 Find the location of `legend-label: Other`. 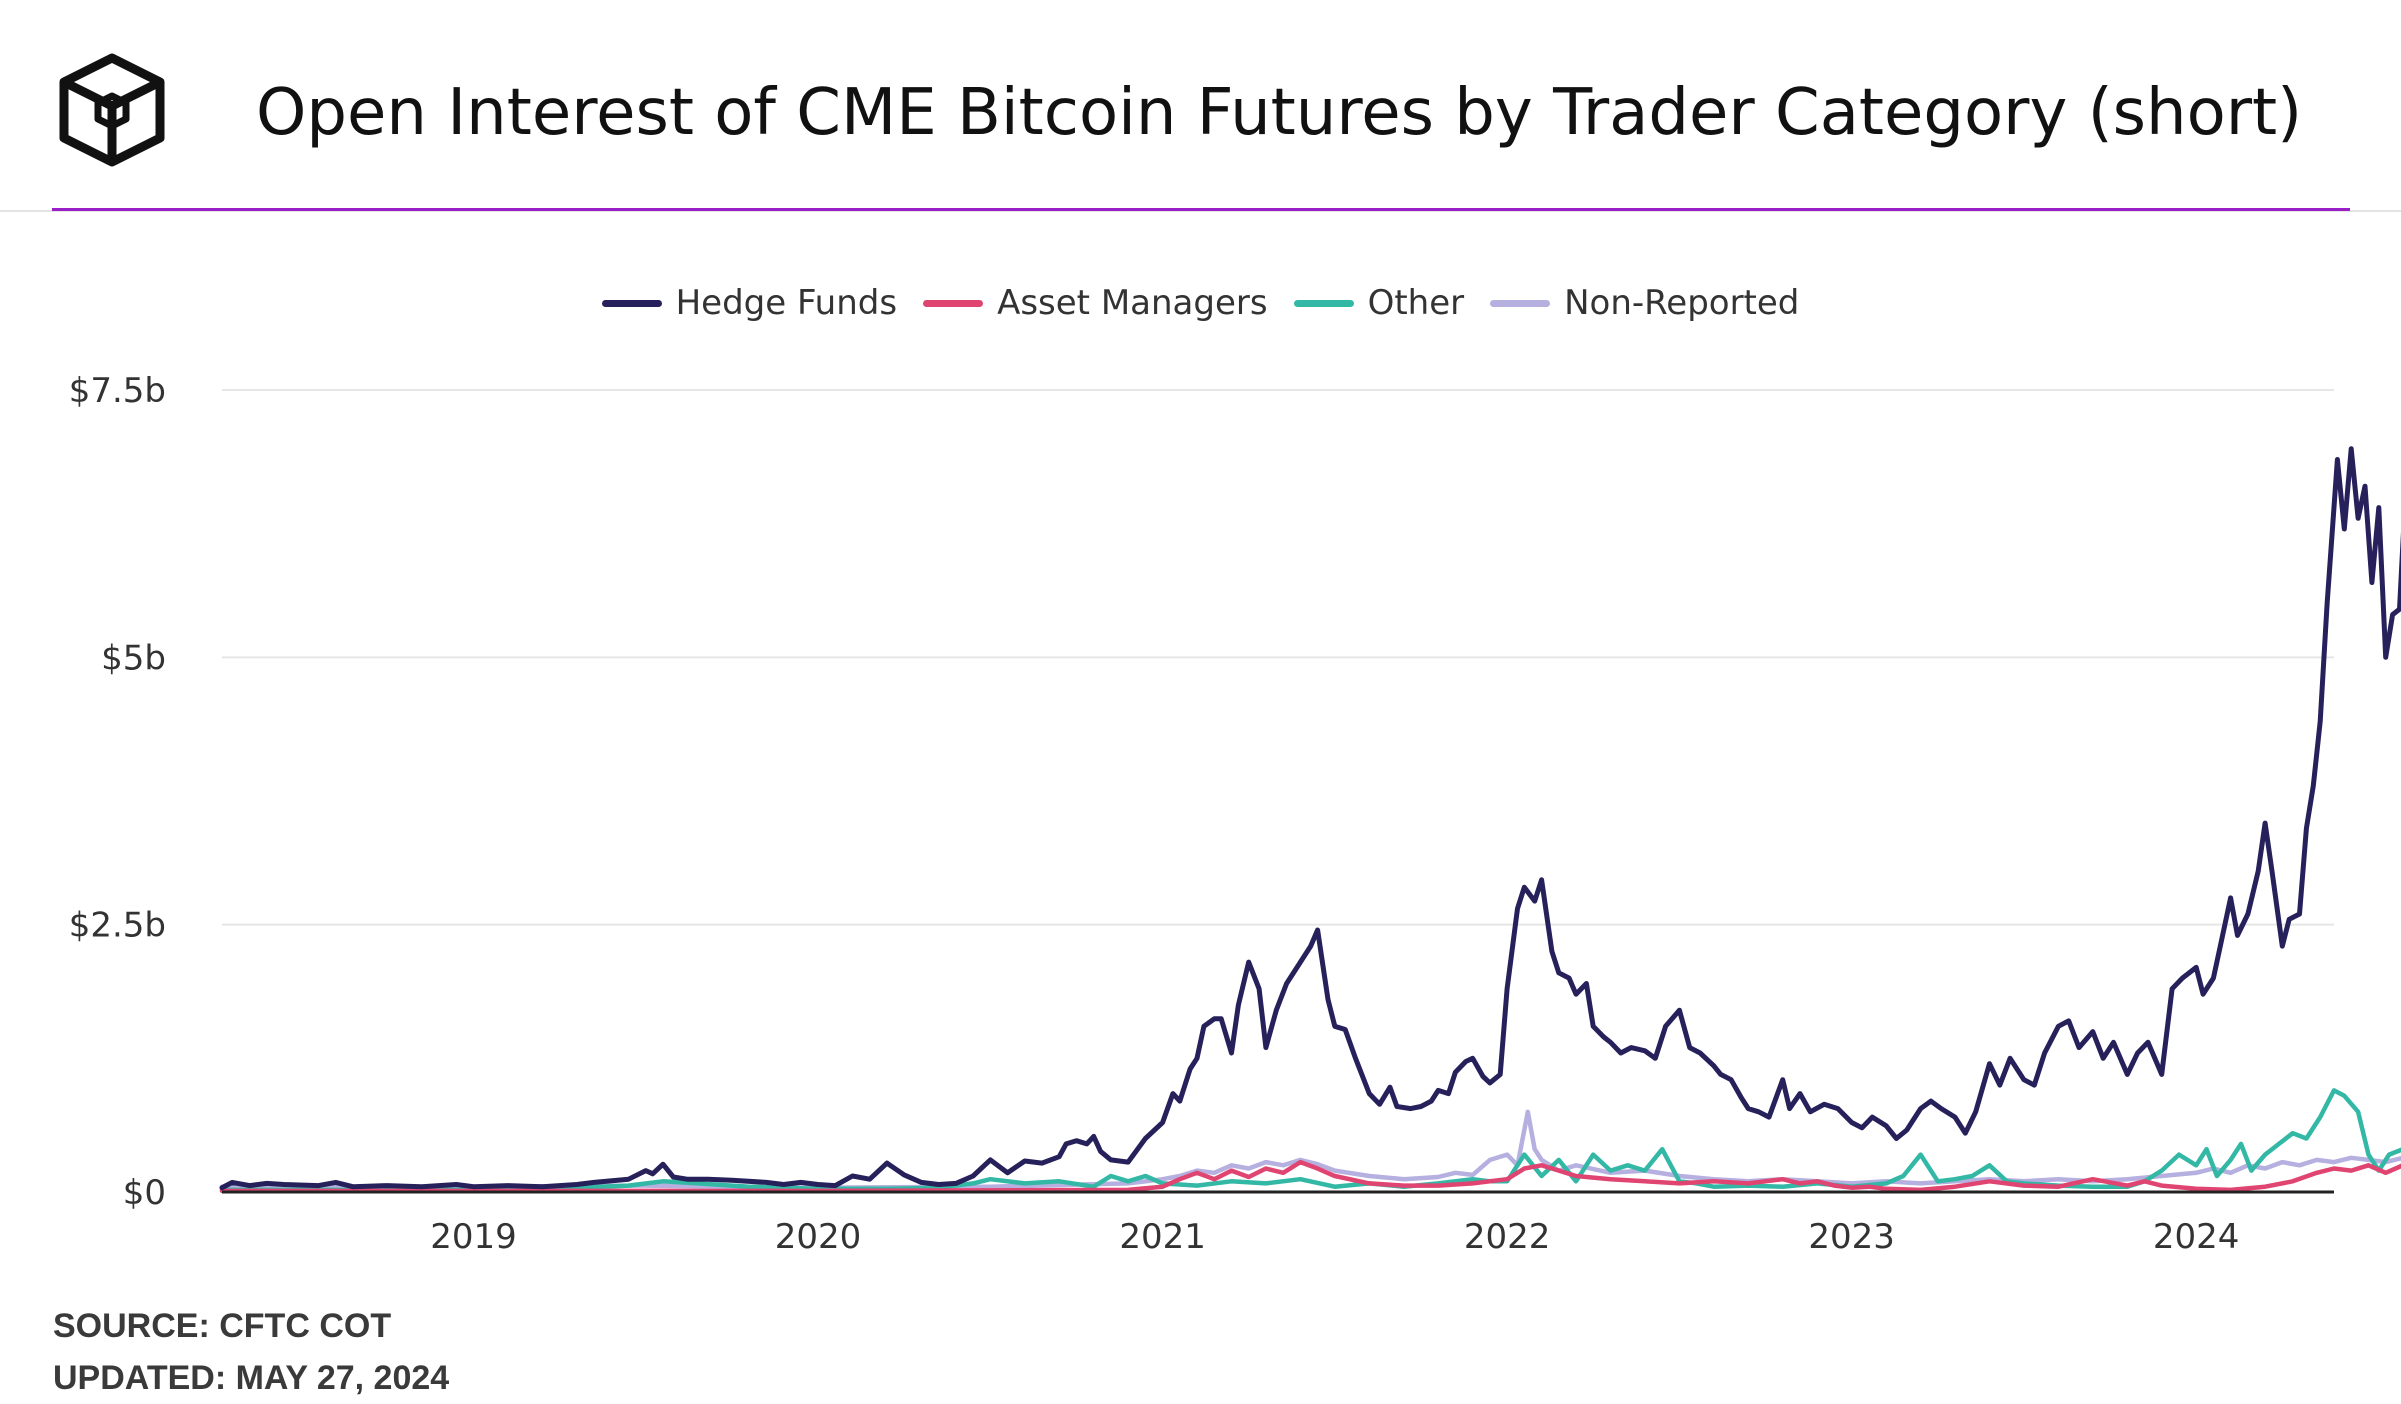

legend-label: Other is located at coordinates (1416, 303).